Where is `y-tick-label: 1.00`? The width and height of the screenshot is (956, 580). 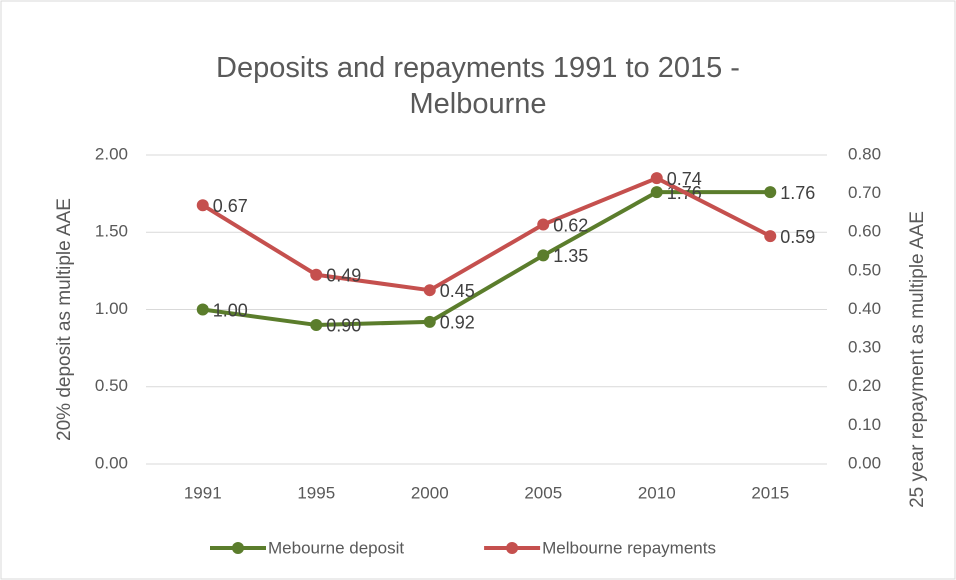 y-tick-label: 1.00 is located at coordinates (111, 308).